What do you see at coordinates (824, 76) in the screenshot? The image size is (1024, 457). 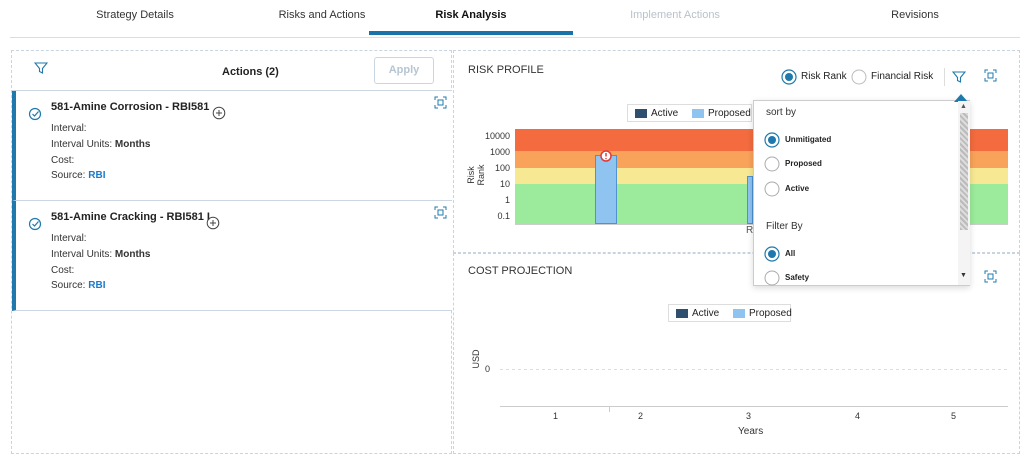 I see `risk-rank-label: Risk Rank` at bounding box center [824, 76].